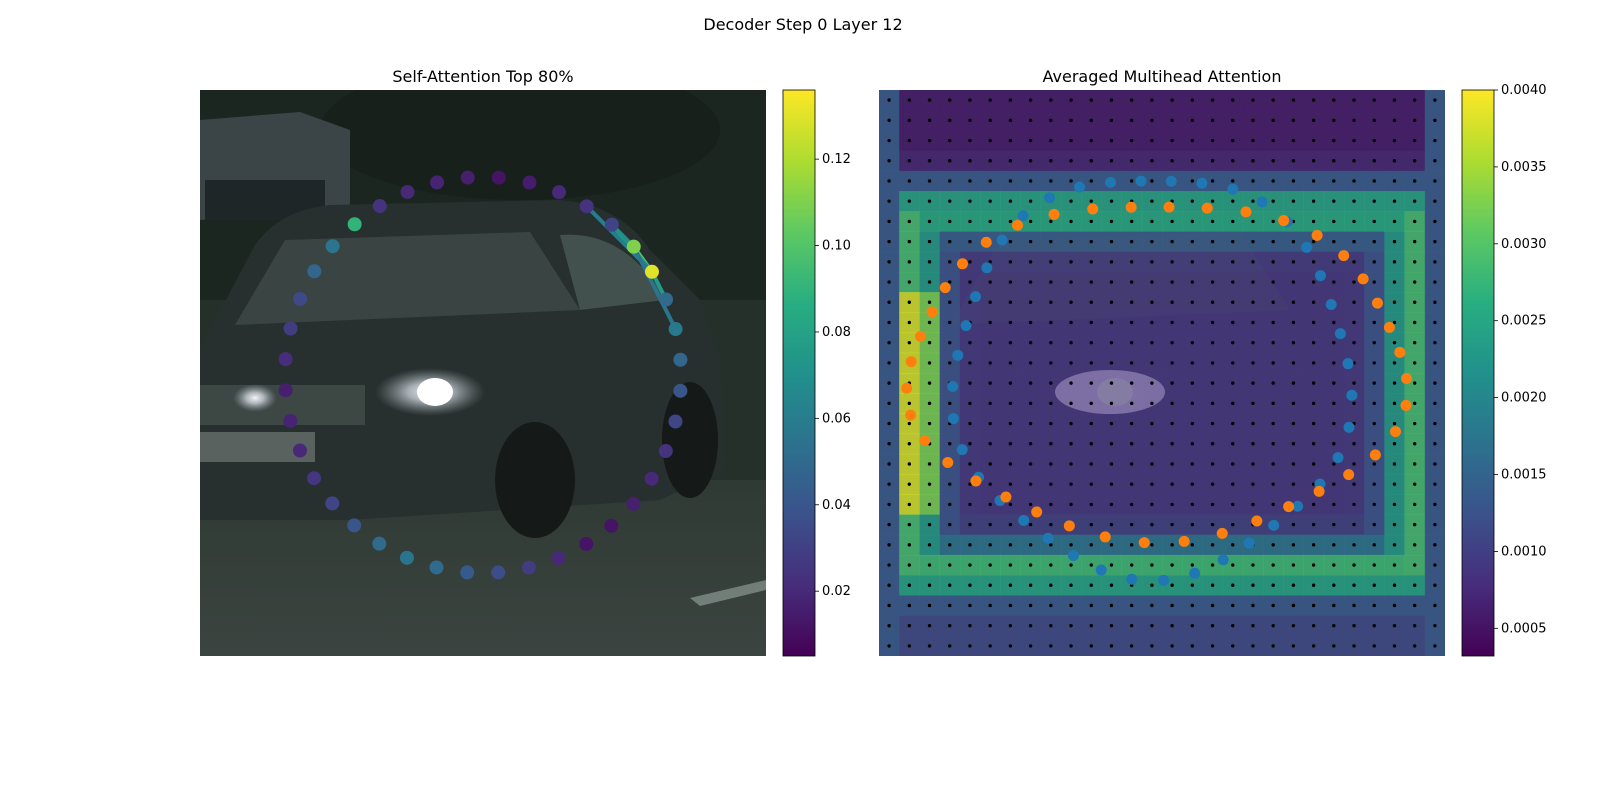  I want to click on right-colorbar-tick-label: 0.0015, so click(1524, 475).